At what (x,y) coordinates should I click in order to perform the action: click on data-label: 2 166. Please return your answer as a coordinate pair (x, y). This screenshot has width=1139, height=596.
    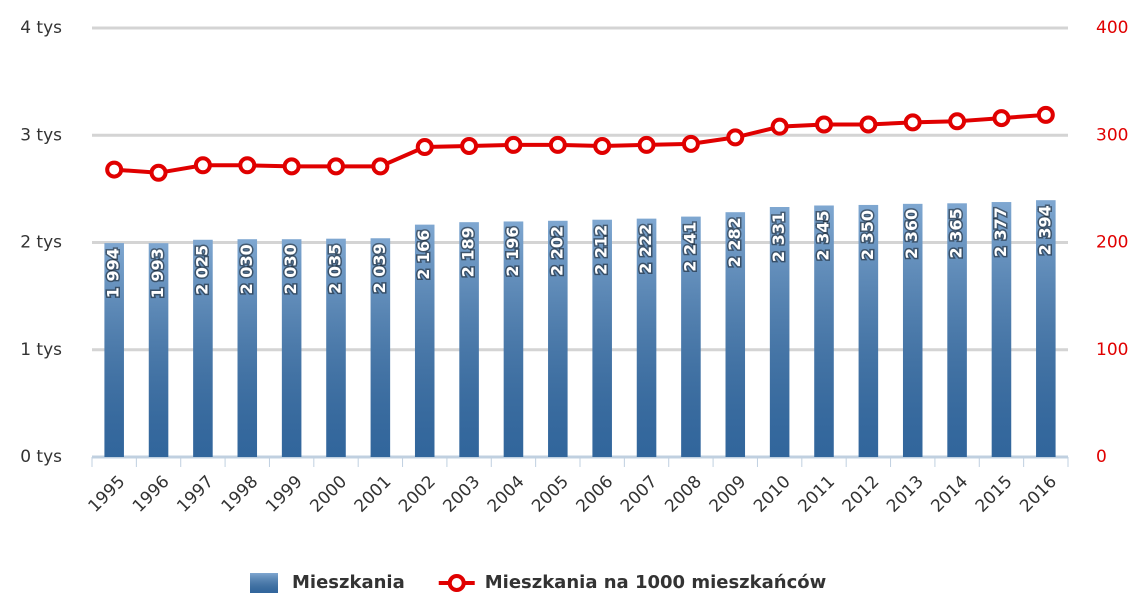
    Looking at the image, I should click on (423, 255).